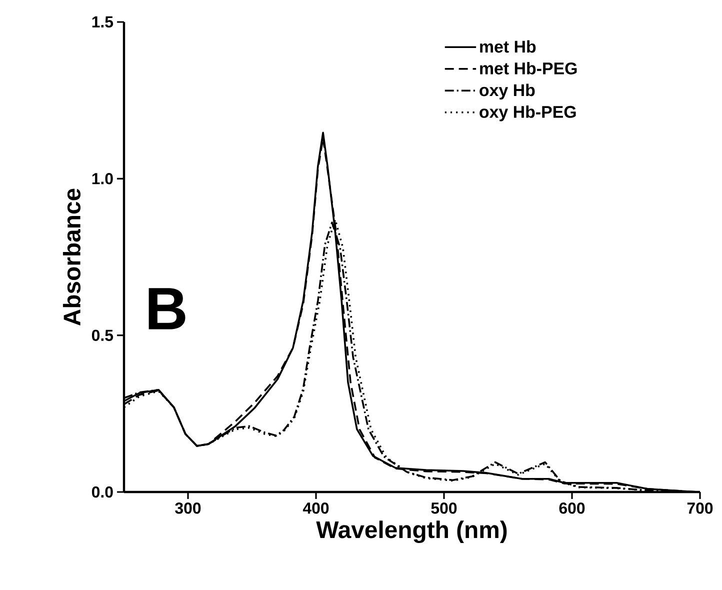  What do you see at coordinates (103, 335) in the screenshot?
I see `y-tick-label: 0.5` at bounding box center [103, 335].